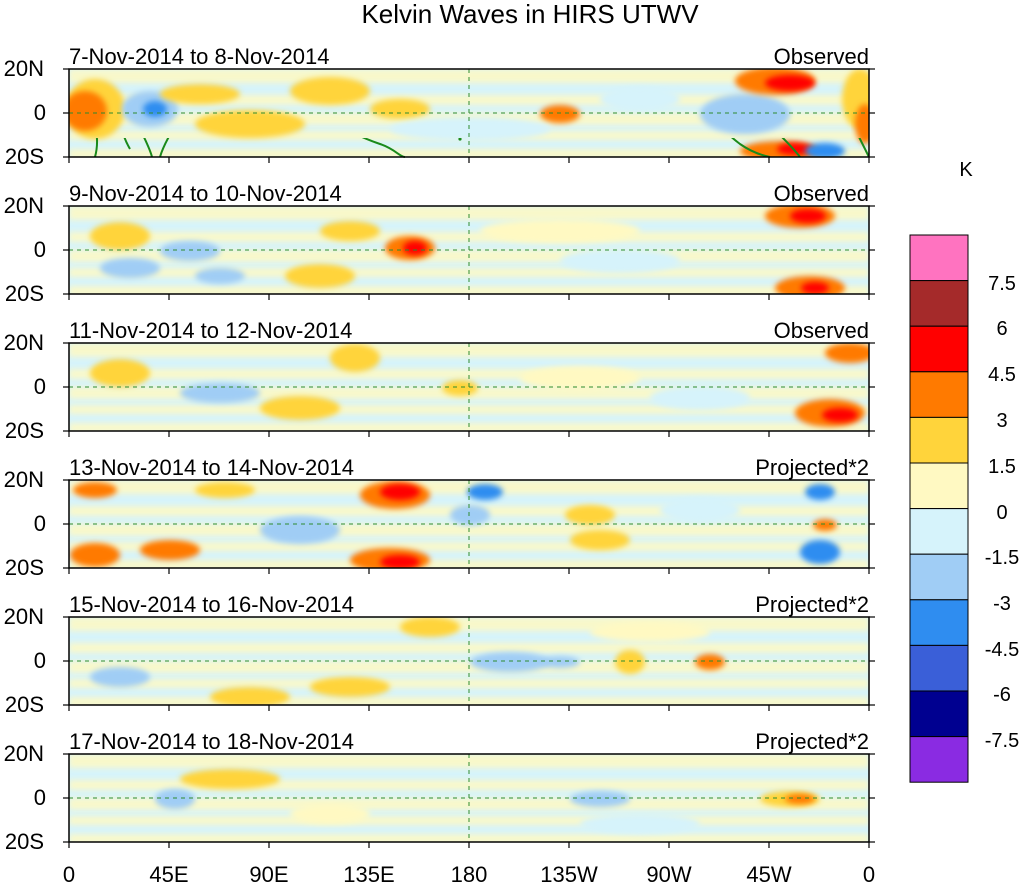  I want to click on colorbar-tick-label: 1.5, so click(1002, 467).